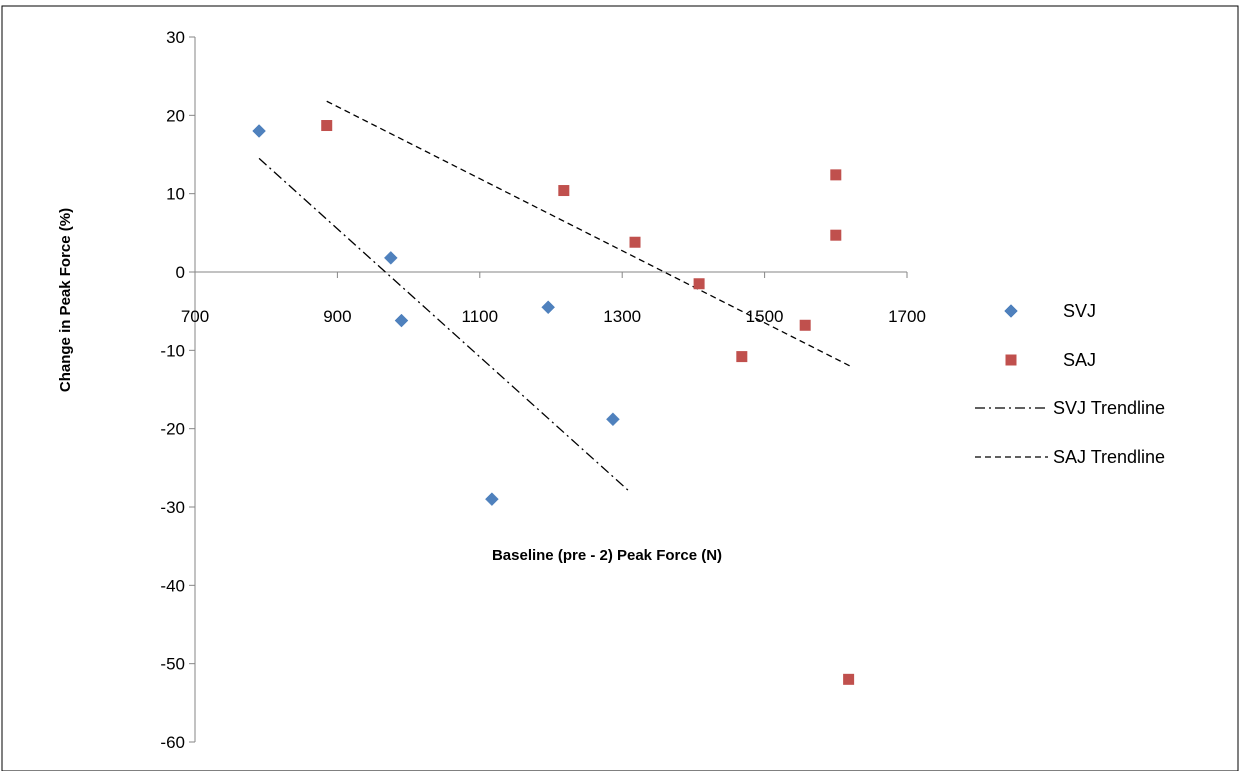 This screenshot has height=771, width=1240. What do you see at coordinates (172, 507) in the screenshot?
I see `y-tick-label: -30` at bounding box center [172, 507].